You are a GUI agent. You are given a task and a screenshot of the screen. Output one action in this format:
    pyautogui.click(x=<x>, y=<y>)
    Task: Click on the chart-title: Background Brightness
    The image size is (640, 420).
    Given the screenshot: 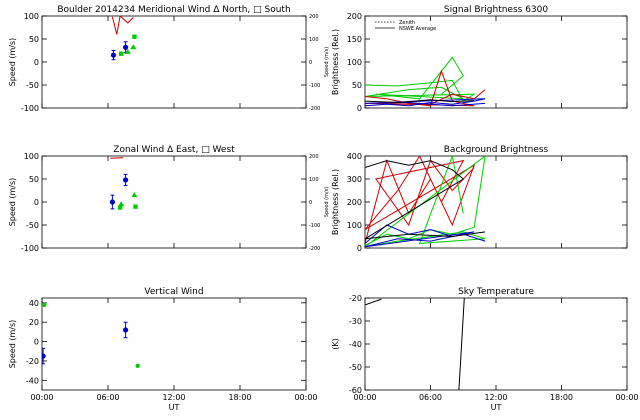 What is the action you would take?
    pyautogui.click(x=496, y=150)
    